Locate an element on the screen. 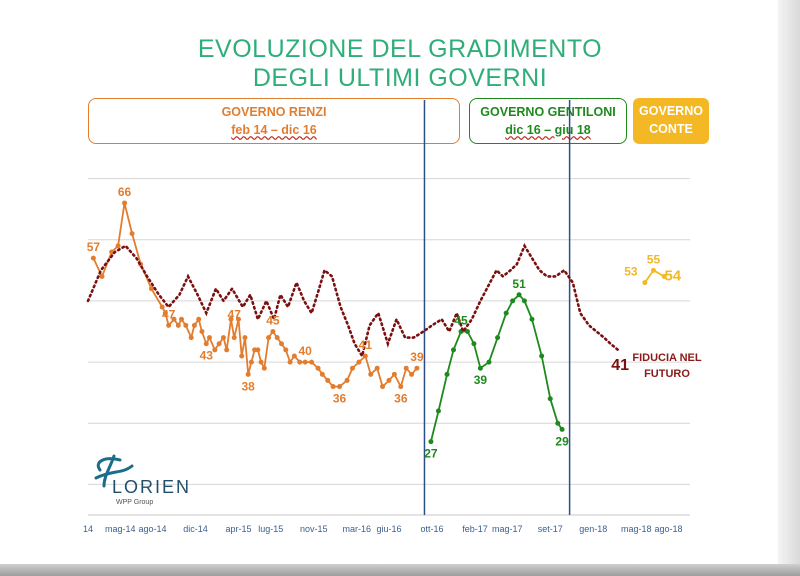 This screenshot has height=576, width=800. period-dividers is located at coordinates (497, 307).